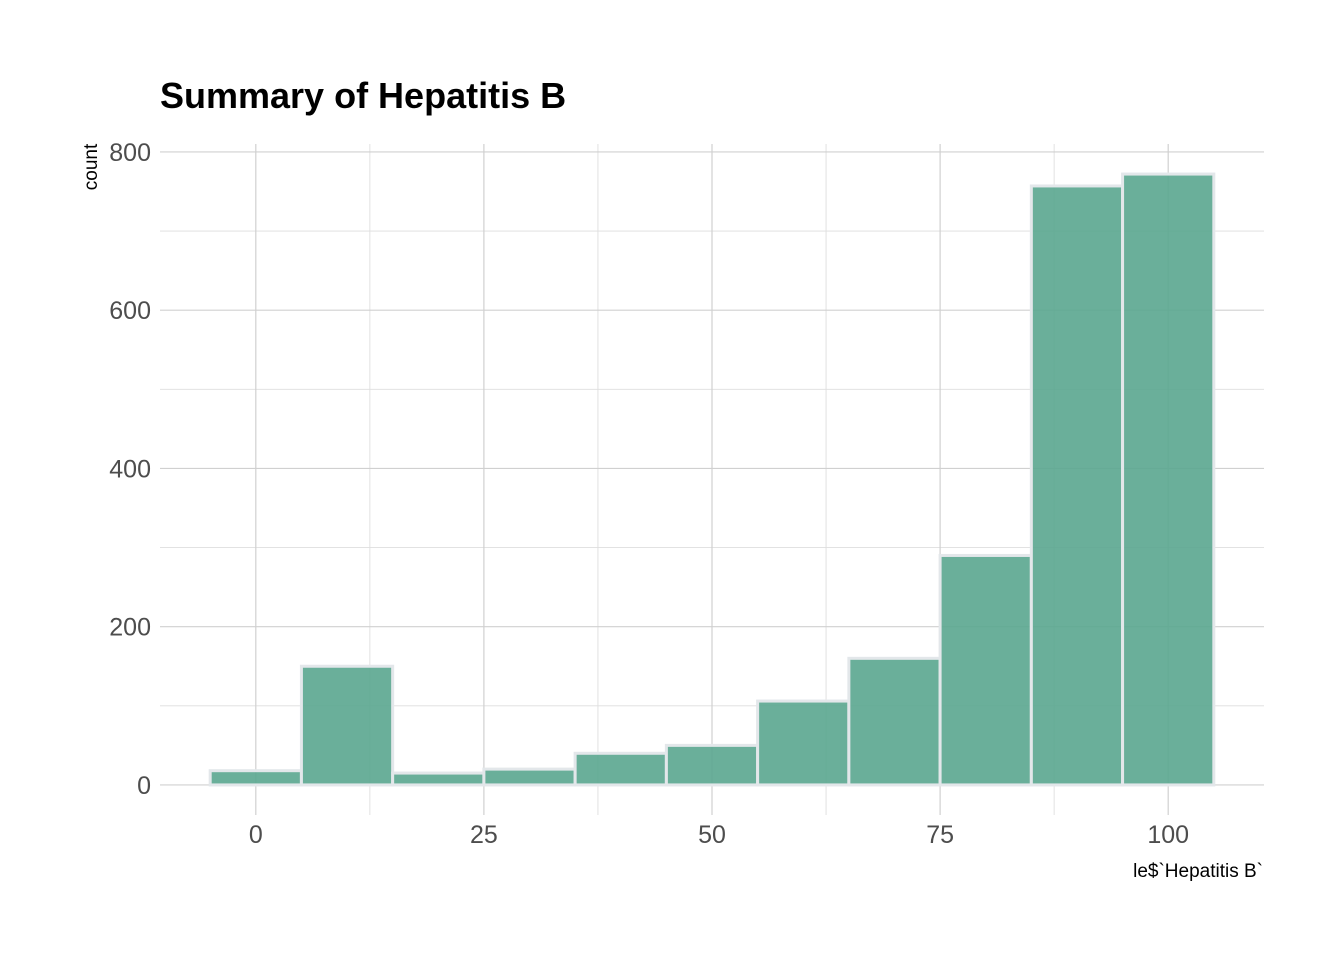  What do you see at coordinates (256, 835) in the screenshot?
I see `x-tick-label: 0` at bounding box center [256, 835].